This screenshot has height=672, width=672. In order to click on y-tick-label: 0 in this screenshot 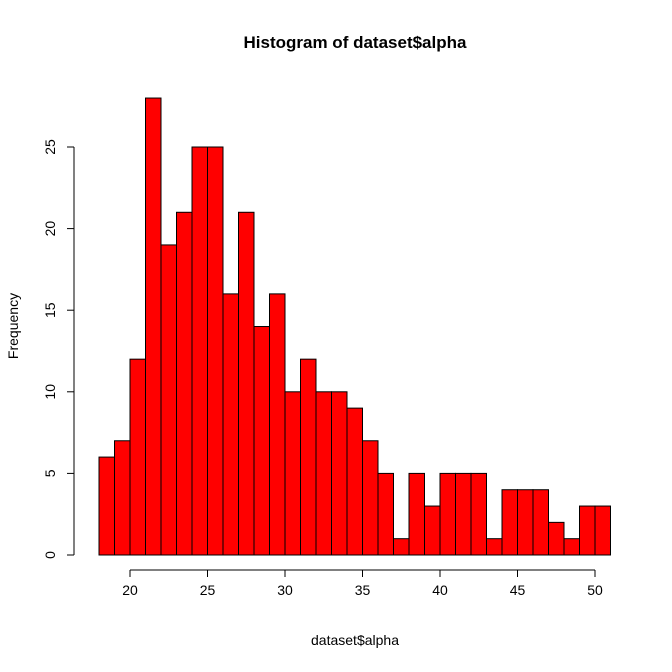, I will do `click(50, 555)`.